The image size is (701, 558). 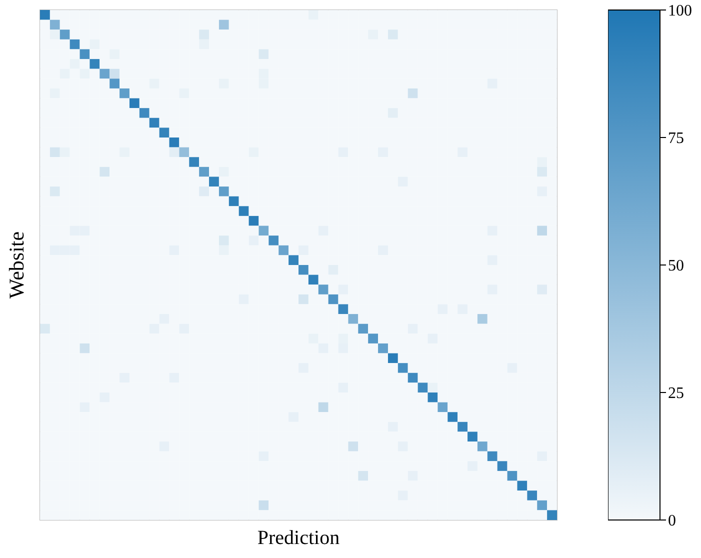 I want to click on color-bar-label: 0, so click(x=672, y=521).